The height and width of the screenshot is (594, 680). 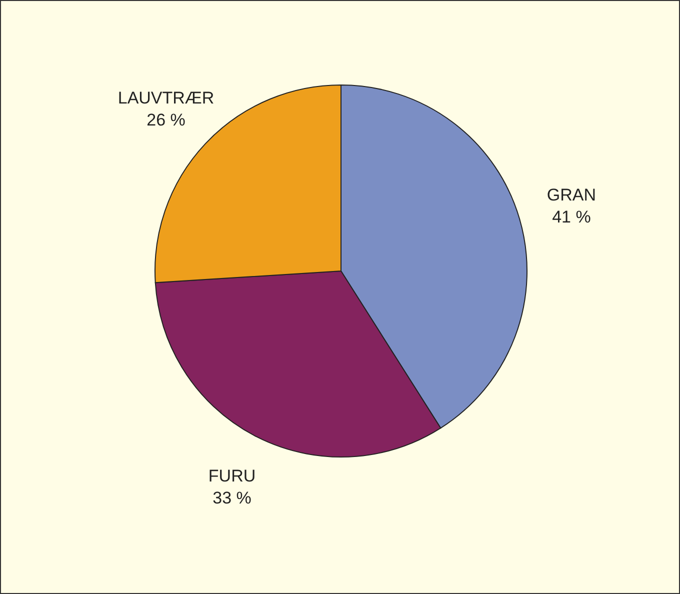 I want to click on slice-label: GRAN, so click(x=571, y=195).